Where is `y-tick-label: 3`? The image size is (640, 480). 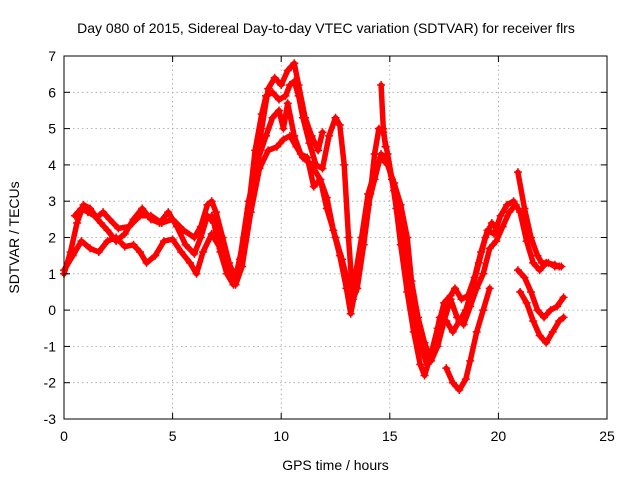 y-tick-label: 3 is located at coordinates (52, 201).